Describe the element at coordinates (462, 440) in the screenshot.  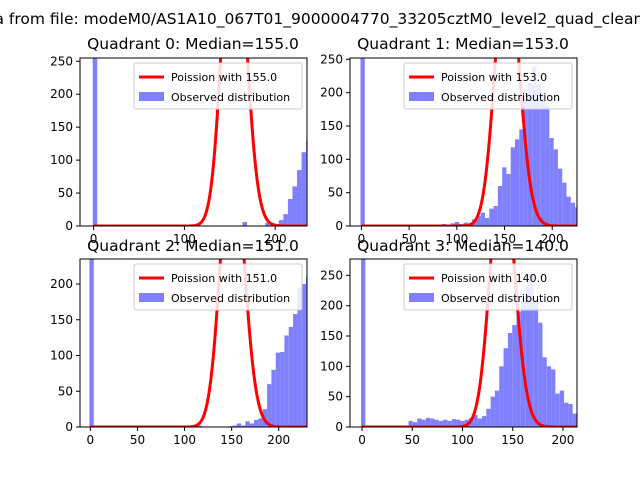
I see `x-tick-label: 100` at that location.